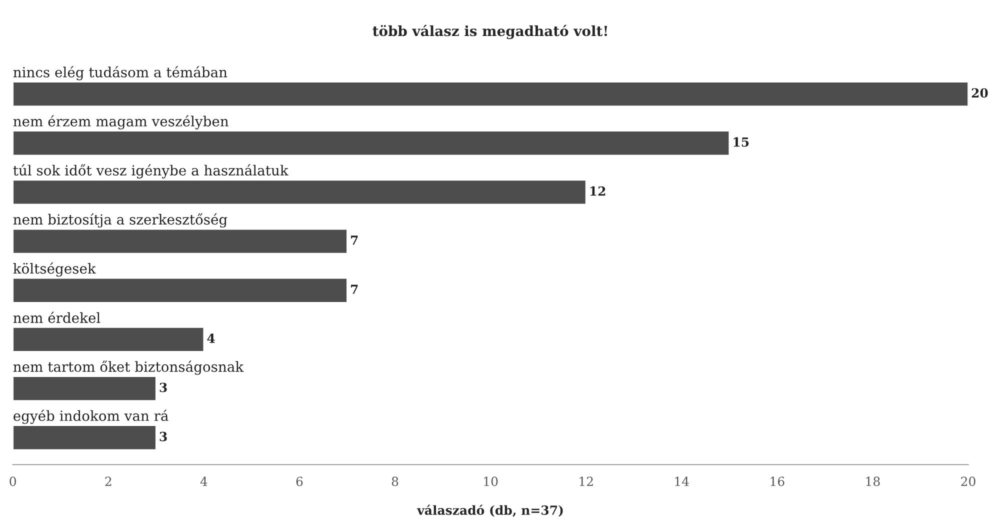 Image resolution: width=989 pixels, height=525 pixels. What do you see at coordinates (980, 93) in the screenshot?
I see `data-label: 20` at bounding box center [980, 93].